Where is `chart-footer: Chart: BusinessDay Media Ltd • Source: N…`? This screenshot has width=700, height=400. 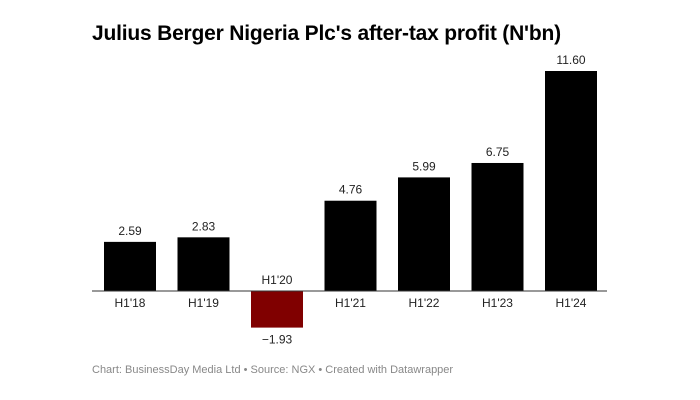
chart-footer: Chart: BusinessDay Media Ltd • Source: N… is located at coordinates (273, 370).